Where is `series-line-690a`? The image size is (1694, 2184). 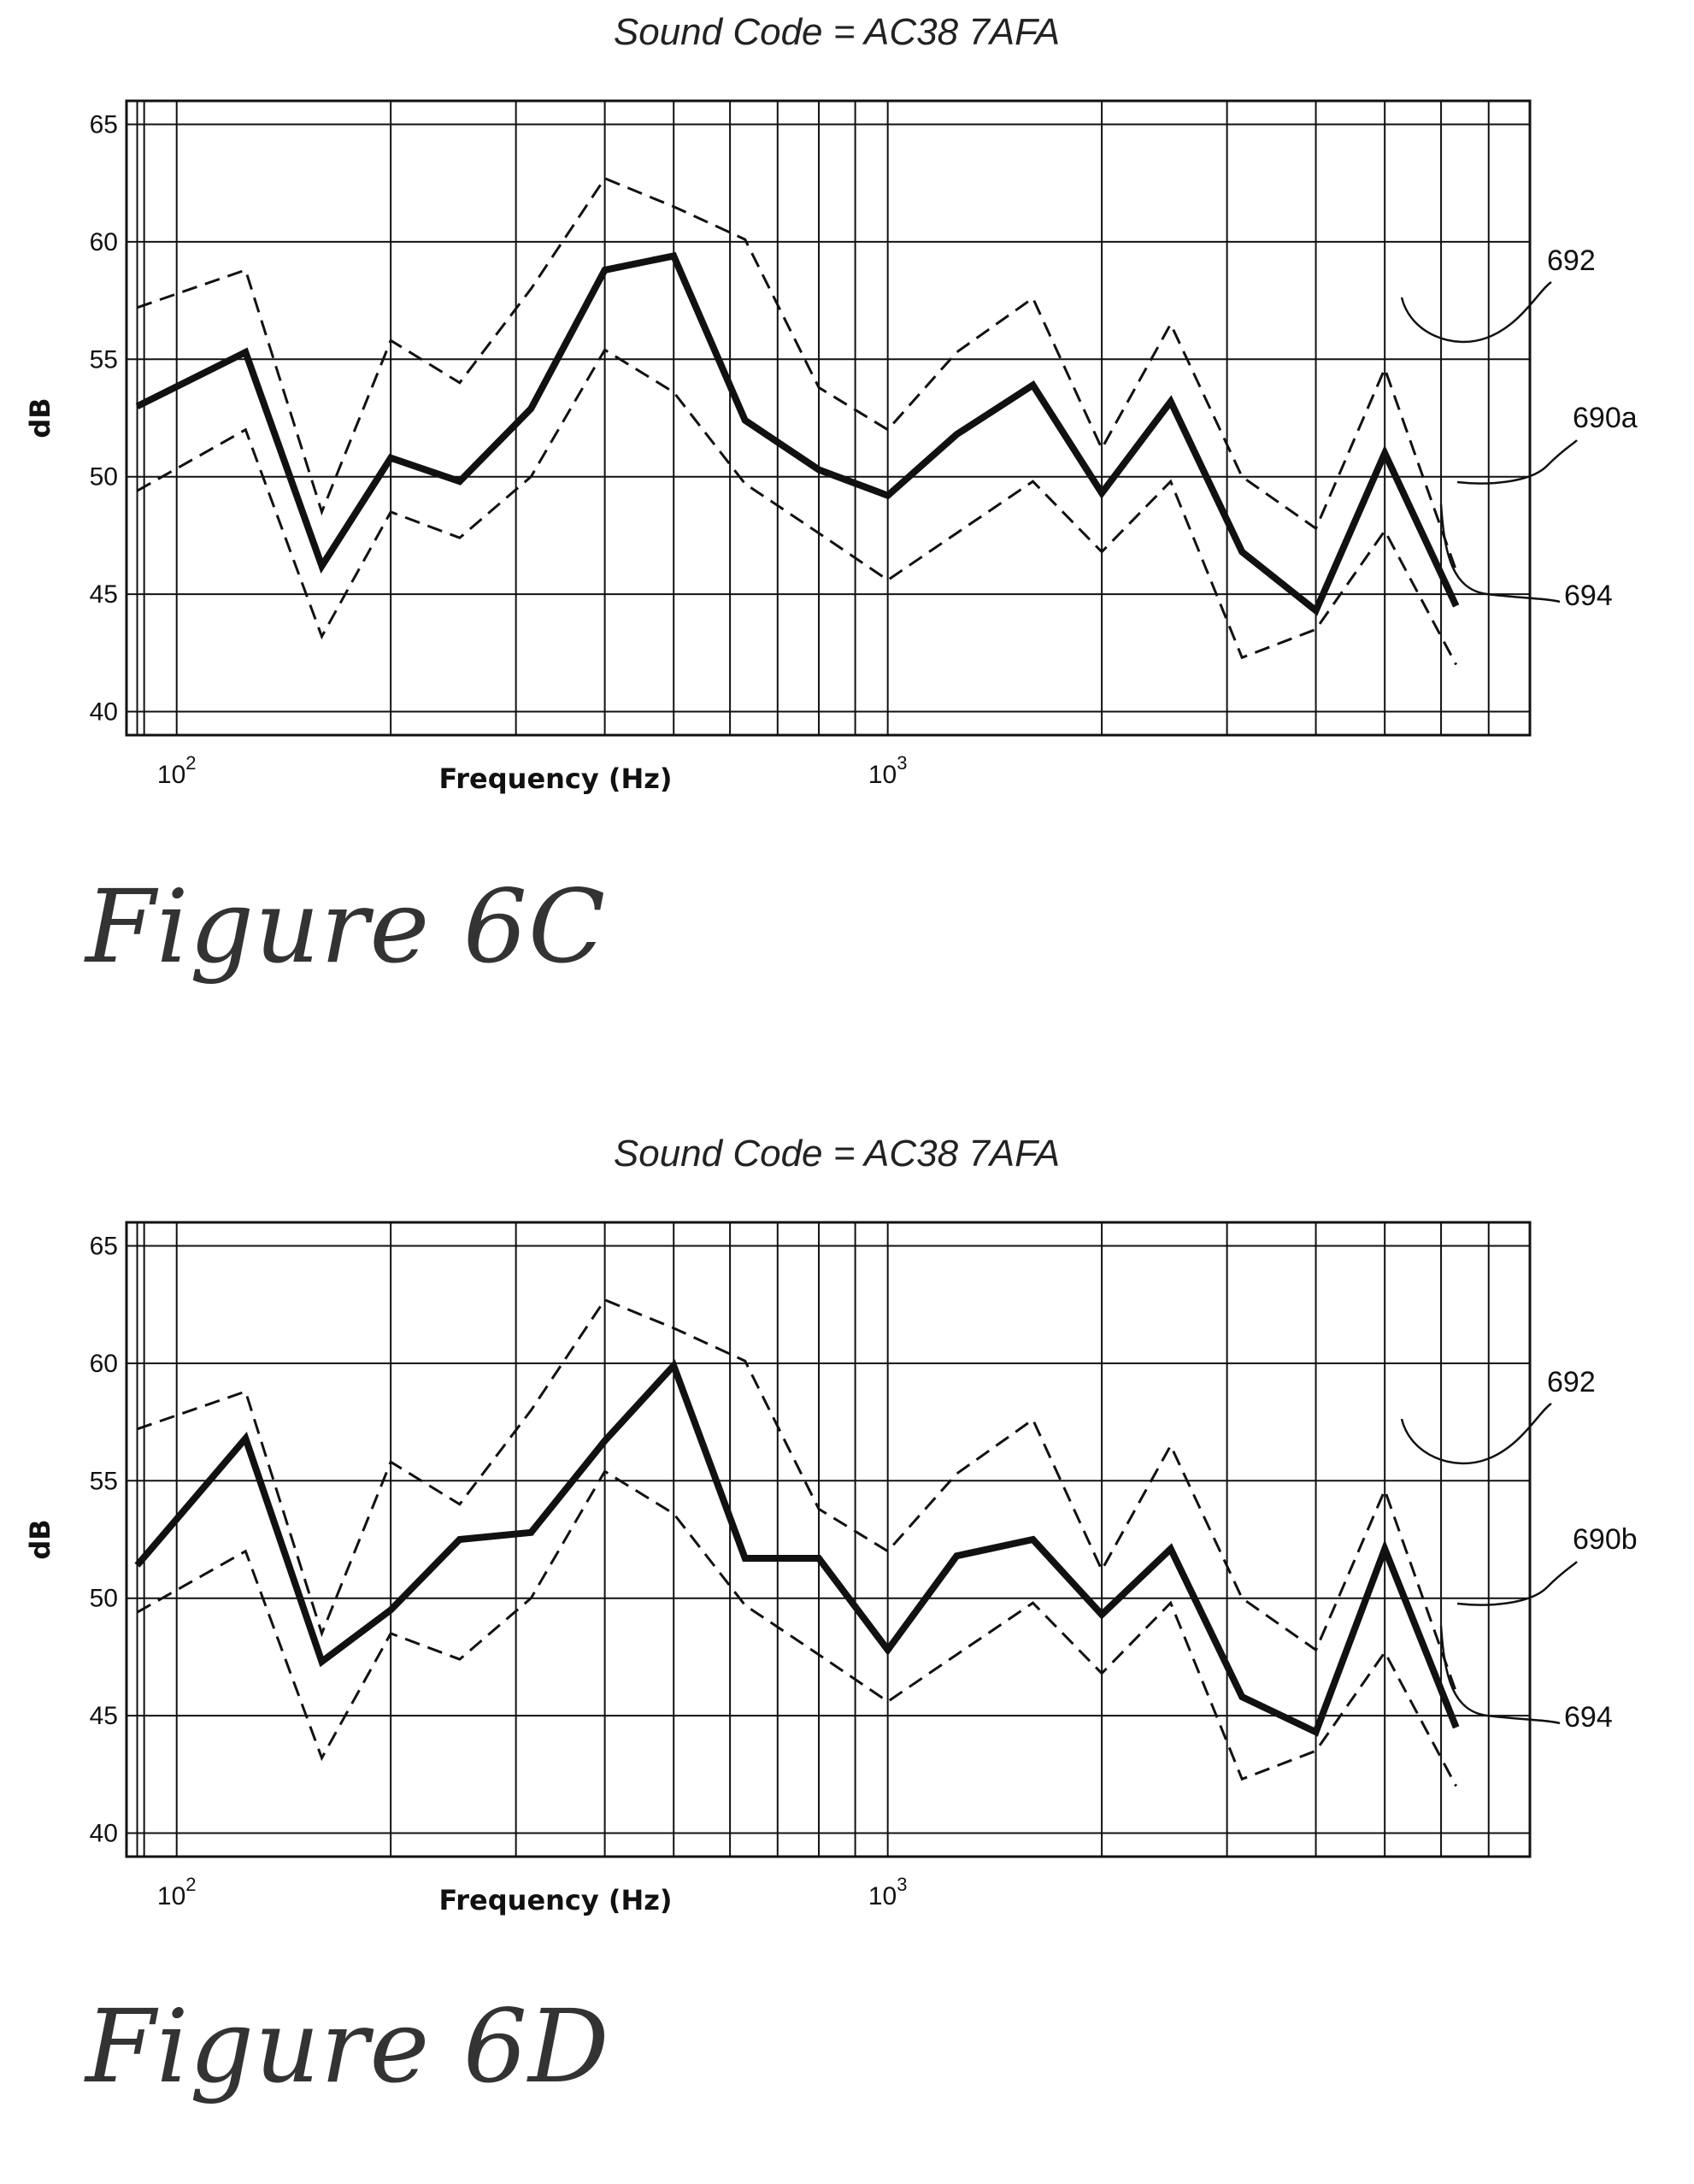 series-line-690a is located at coordinates (798, 434).